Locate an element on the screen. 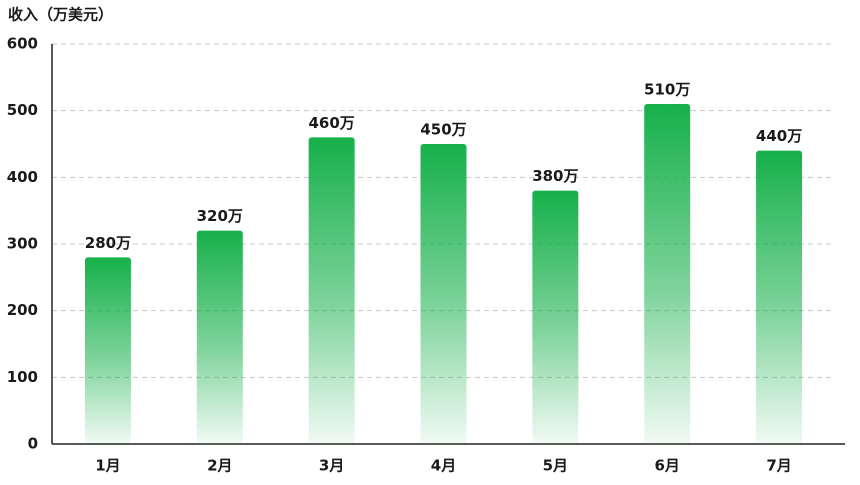 The height and width of the screenshot is (485, 860). y-tick-label: 100 is located at coordinates (22, 377).